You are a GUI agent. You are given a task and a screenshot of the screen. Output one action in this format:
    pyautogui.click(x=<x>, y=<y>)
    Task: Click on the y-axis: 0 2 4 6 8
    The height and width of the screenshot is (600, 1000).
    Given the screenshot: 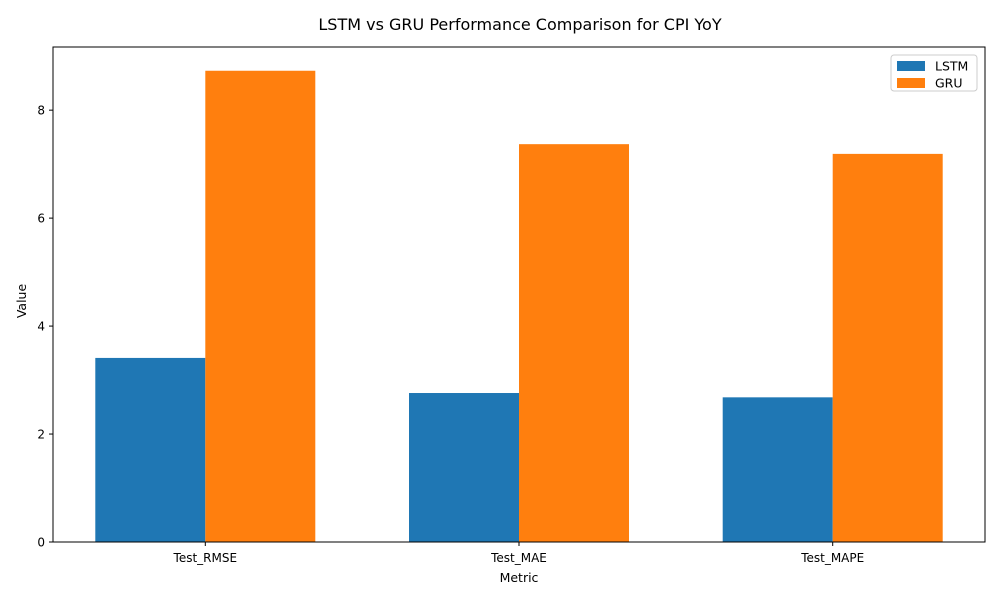 What is the action you would take?
    pyautogui.click(x=45, y=326)
    